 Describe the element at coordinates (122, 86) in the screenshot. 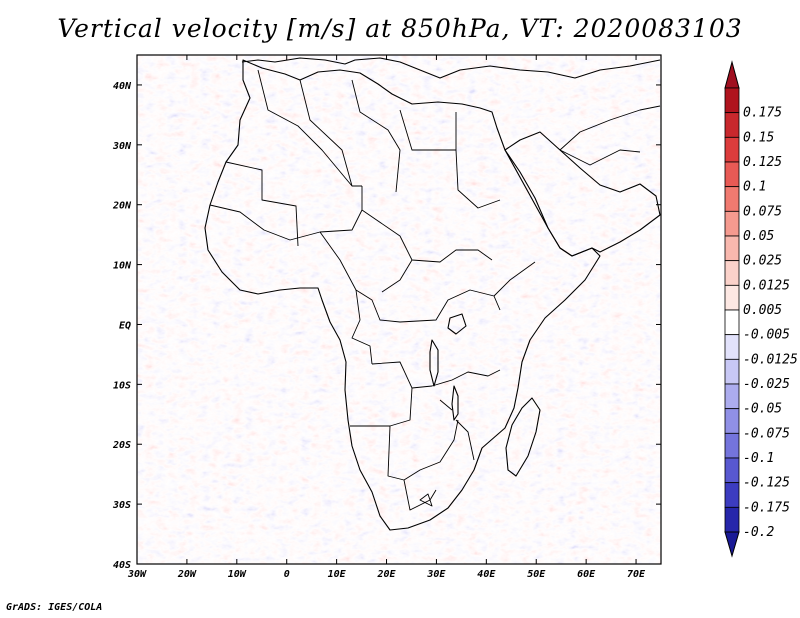

I see `lat-tick-label: 40N` at that location.